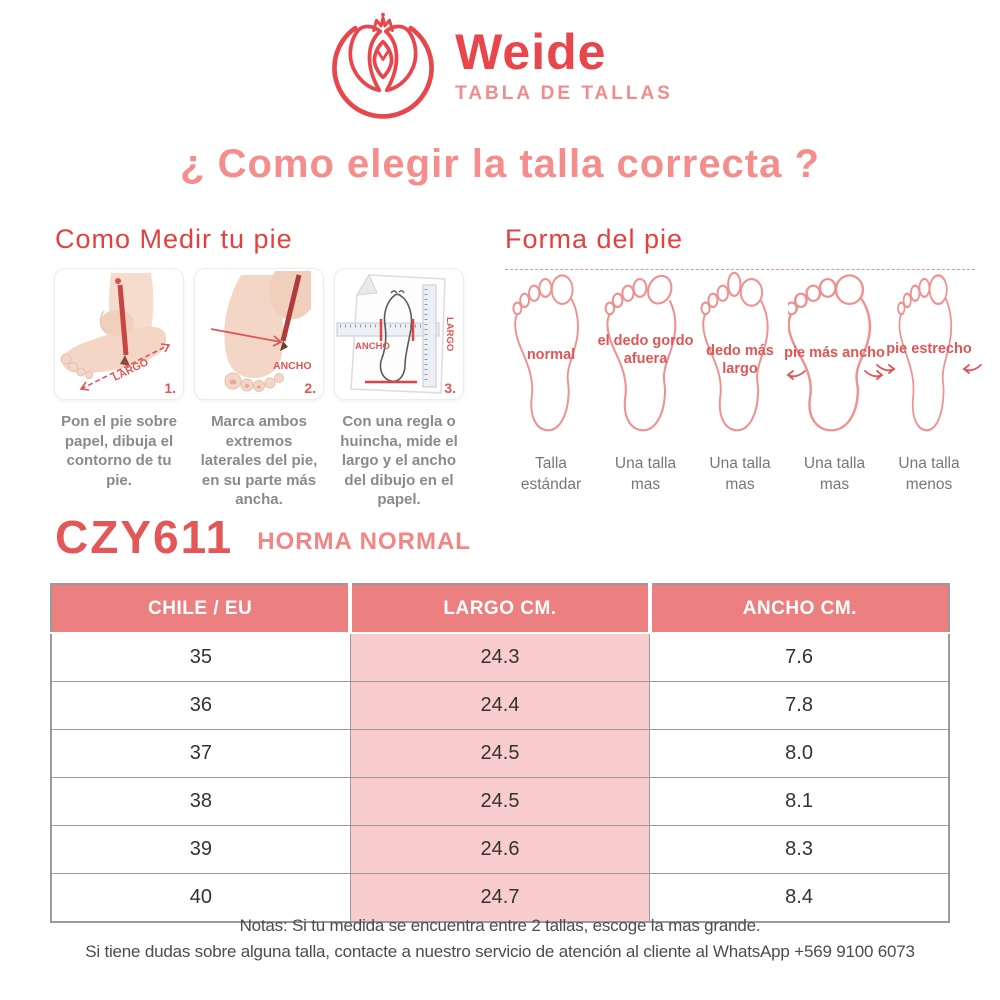 Image resolution: width=1000 pixels, height=1000 pixels. Describe the element at coordinates (201, 609) in the screenshot. I see `column-header-chile-eu: CHILE / EU` at that location.